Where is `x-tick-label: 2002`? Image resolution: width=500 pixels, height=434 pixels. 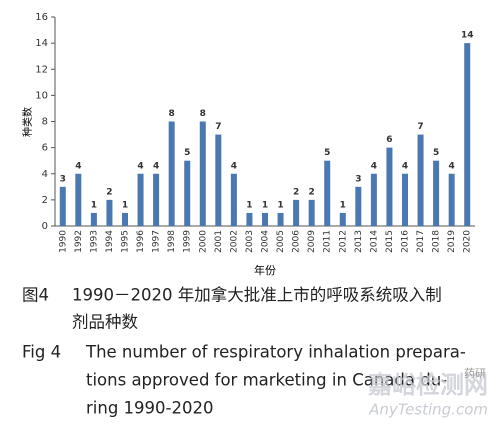
x-tick-label: 2002 is located at coordinates (234, 241).